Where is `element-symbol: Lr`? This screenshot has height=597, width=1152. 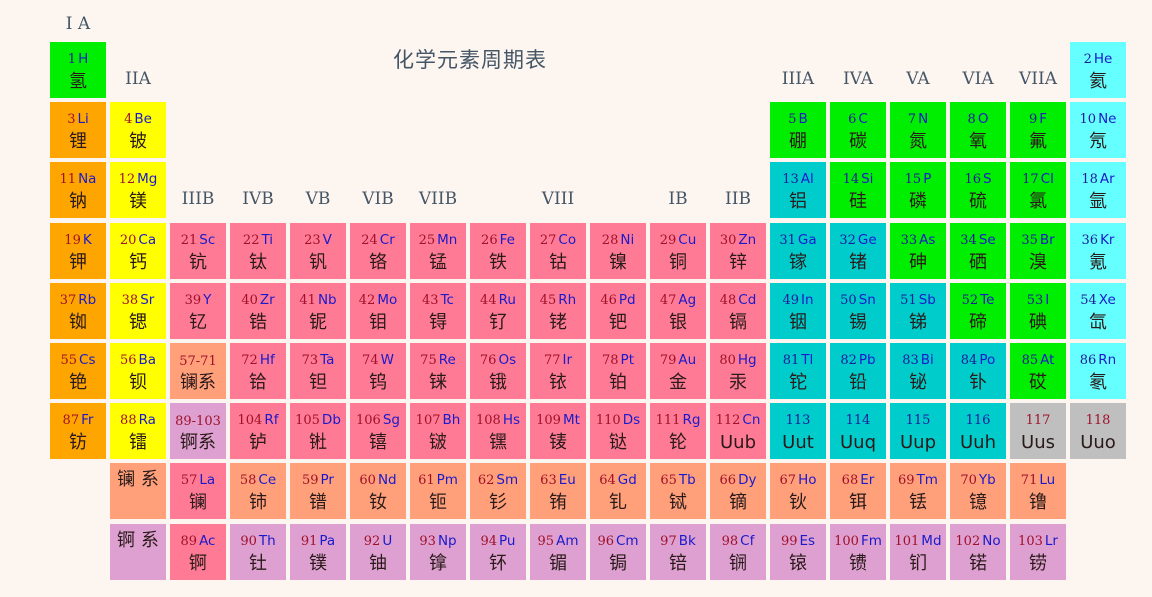 element-symbol: Lr is located at coordinates (1051, 541).